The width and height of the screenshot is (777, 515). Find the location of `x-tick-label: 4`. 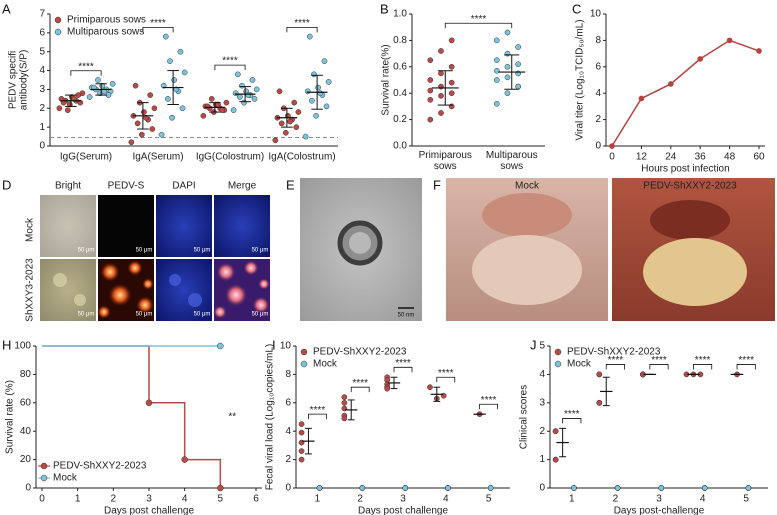

x-tick-label: 4 is located at coordinates (185, 499).